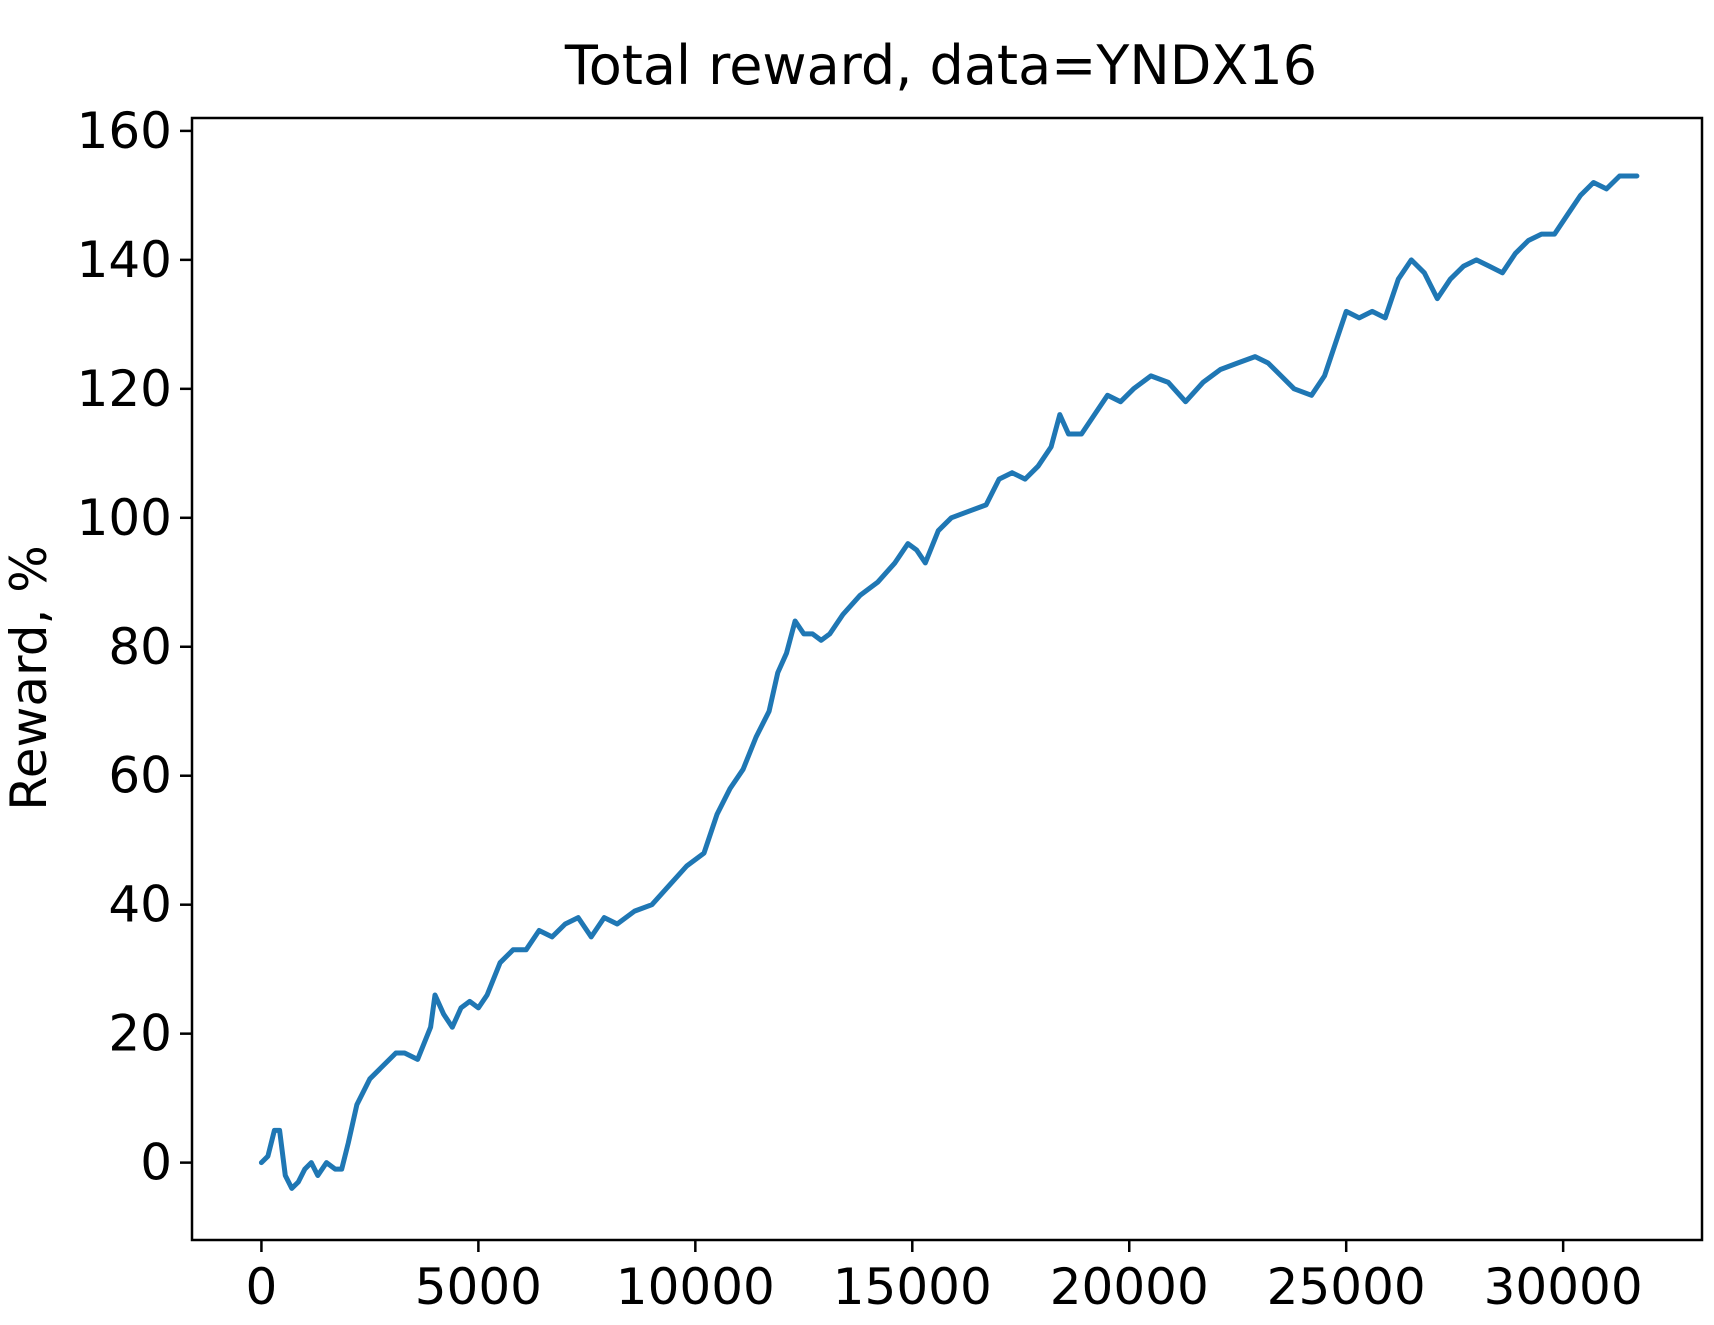  What do you see at coordinates (124, 389) in the screenshot?
I see `y-tick-label: 120` at bounding box center [124, 389].